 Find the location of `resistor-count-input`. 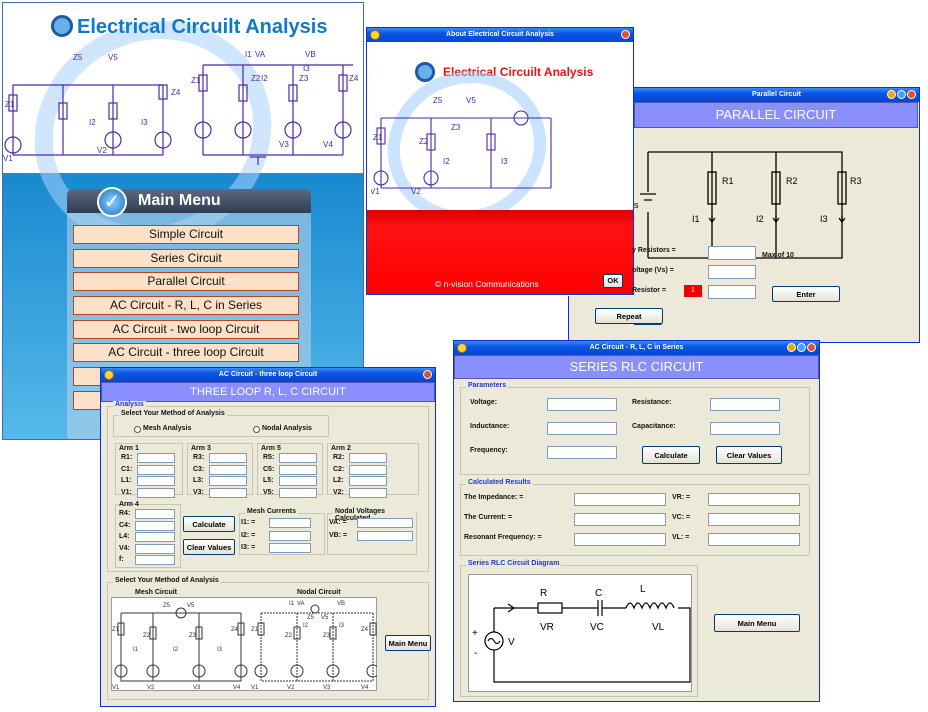

resistor-count-input is located at coordinates (732, 253).